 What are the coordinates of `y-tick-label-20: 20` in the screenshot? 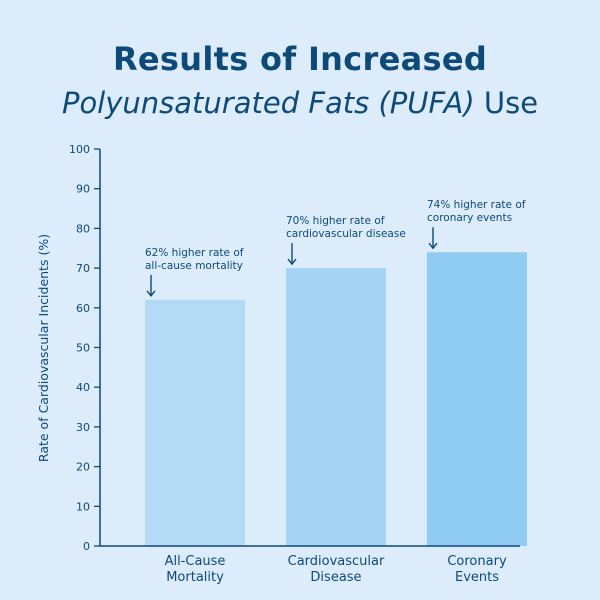 It's located at (83, 467).